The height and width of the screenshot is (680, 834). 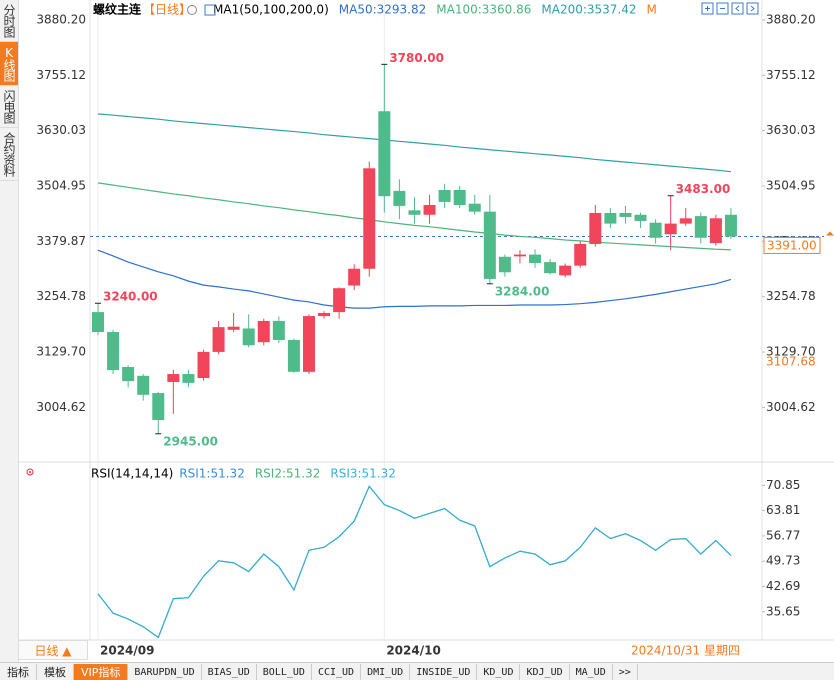 I want to click on period-button: 日线 ▲, so click(x=53, y=650).